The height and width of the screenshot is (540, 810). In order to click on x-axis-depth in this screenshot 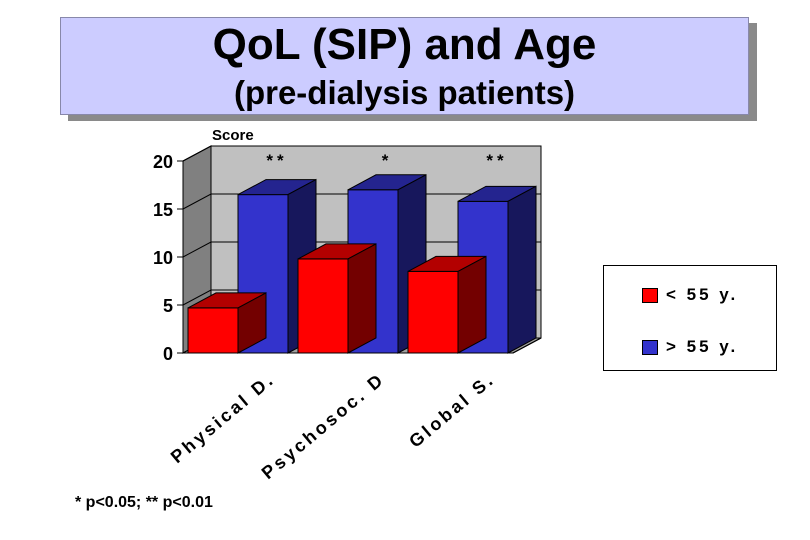, I will do `click(527, 345)`.